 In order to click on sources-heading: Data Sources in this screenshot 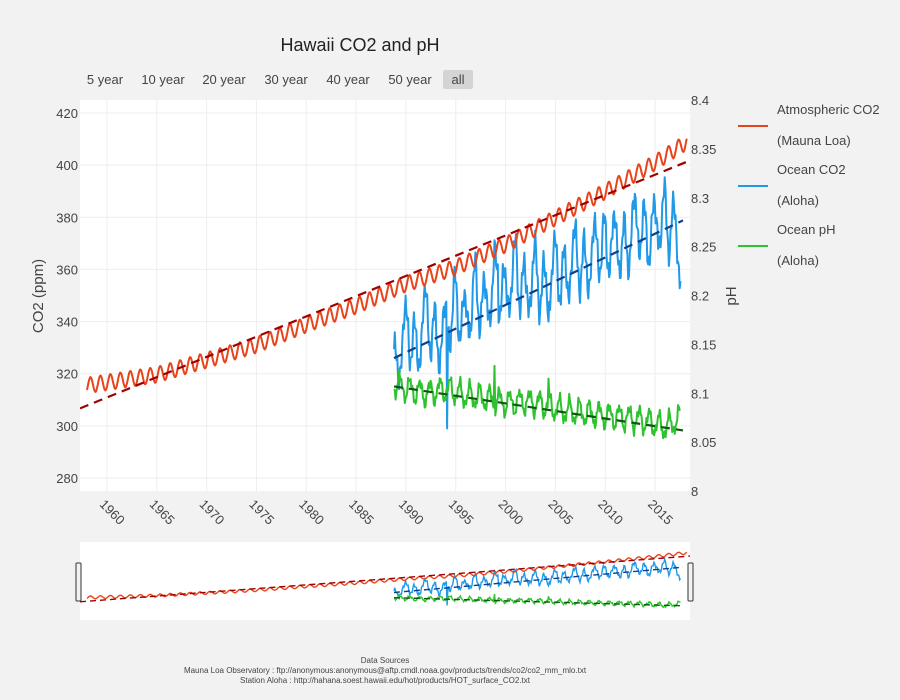, I will do `click(385, 660)`.